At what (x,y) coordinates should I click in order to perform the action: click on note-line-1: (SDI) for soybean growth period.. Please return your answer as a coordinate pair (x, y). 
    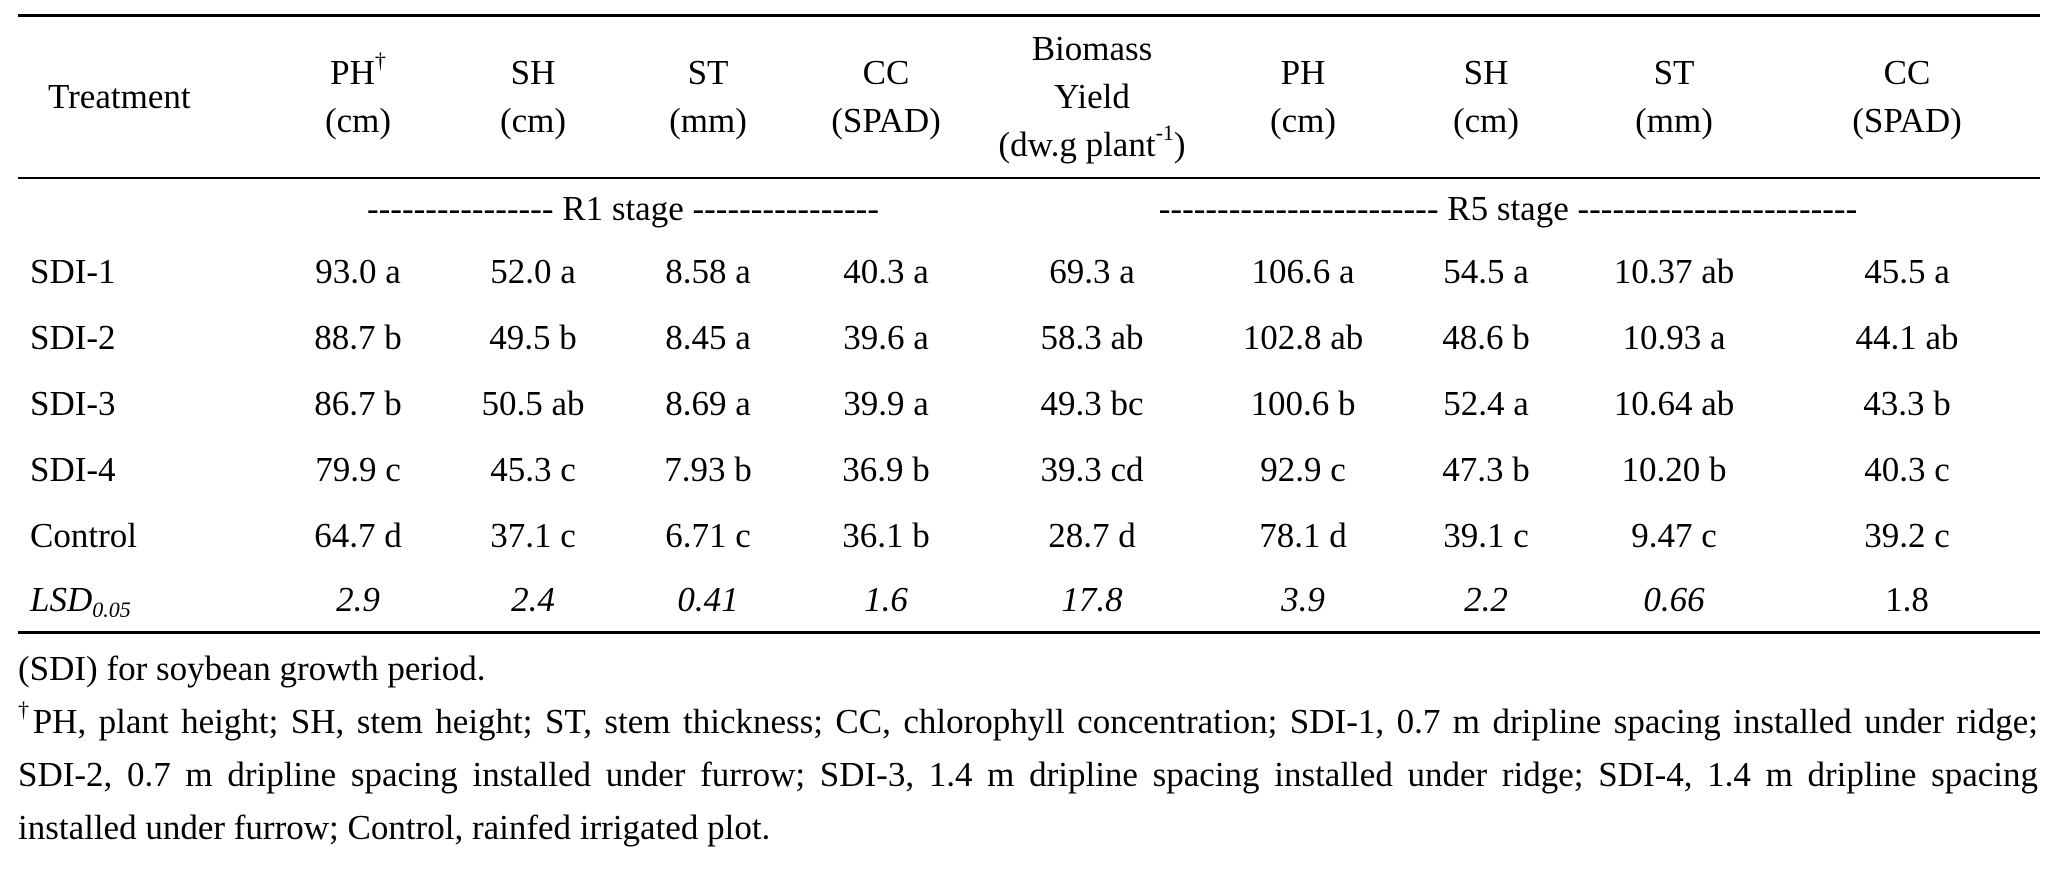
    Looking at the image, I should click on (252, 668).